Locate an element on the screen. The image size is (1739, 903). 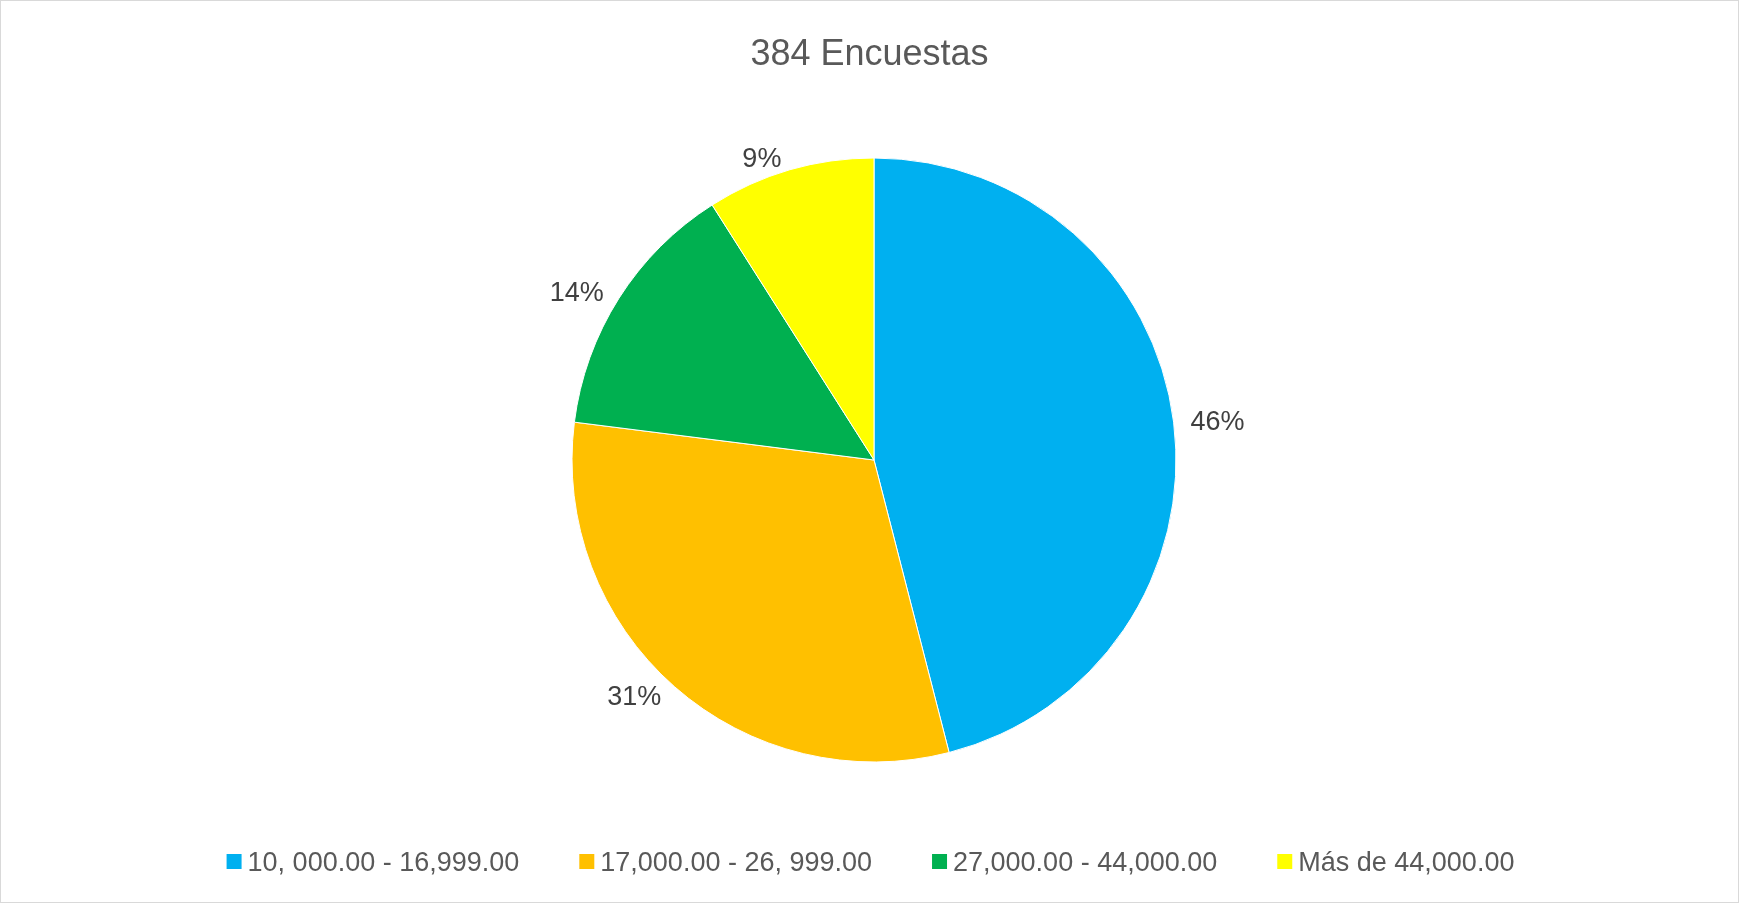
data-label: 46% is located at coordinates (1217, 420).